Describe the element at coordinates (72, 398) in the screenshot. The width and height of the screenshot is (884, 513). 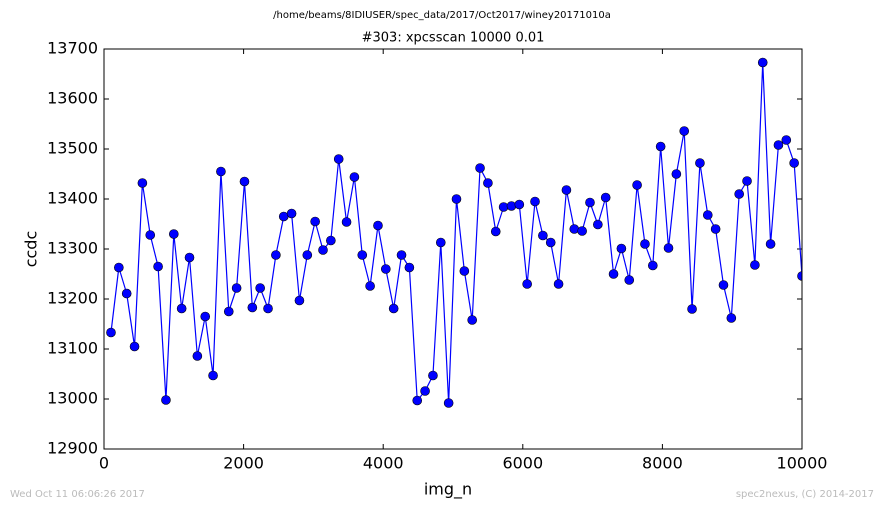
I see `y-tick-label: 13000` at that location.